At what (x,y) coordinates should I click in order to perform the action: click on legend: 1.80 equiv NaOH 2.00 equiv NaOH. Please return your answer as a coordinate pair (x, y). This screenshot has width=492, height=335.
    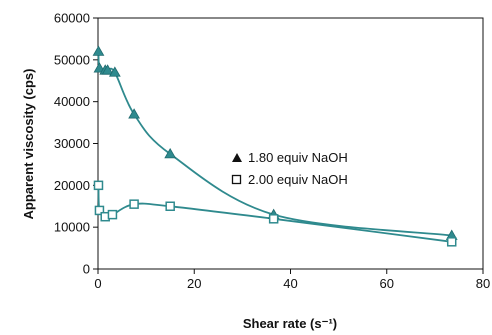
    Looking at the image, I should click on (289, 168).